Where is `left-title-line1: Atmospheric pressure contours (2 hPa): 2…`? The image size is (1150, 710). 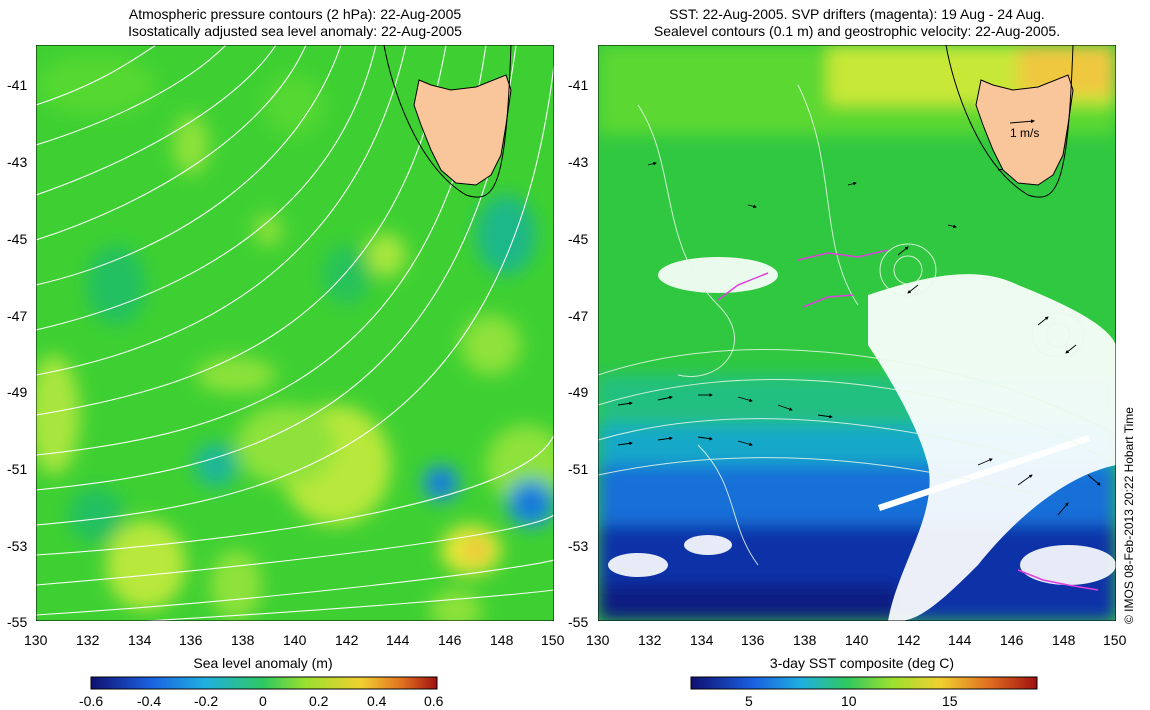 left-title-line1: Atmospheric pressure contours (2 hPa): 2… is located at coordinates (295, 14).